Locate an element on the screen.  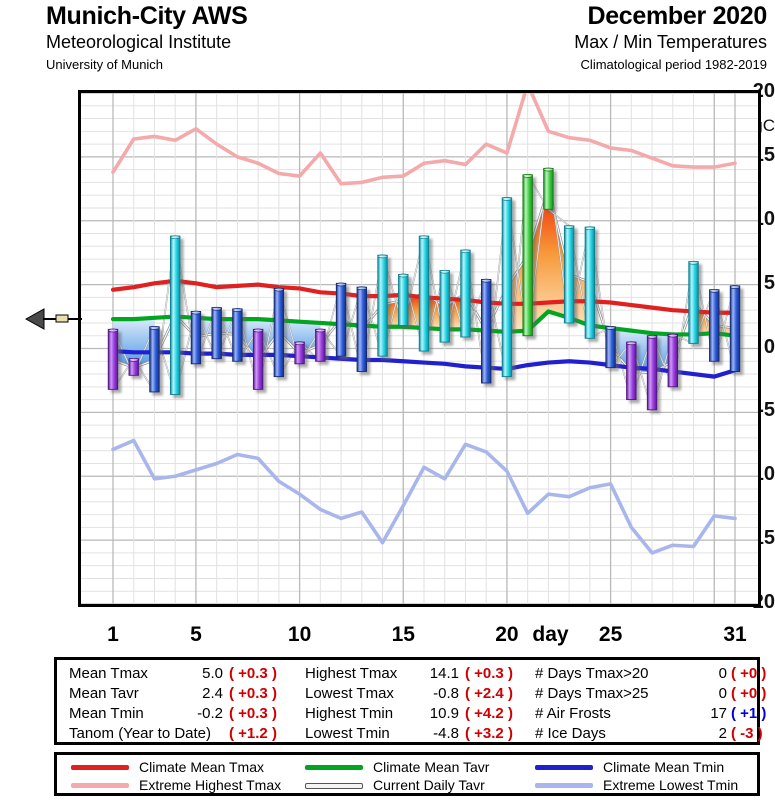
x-tick-label: 15 is located at coordinates (403, 634).